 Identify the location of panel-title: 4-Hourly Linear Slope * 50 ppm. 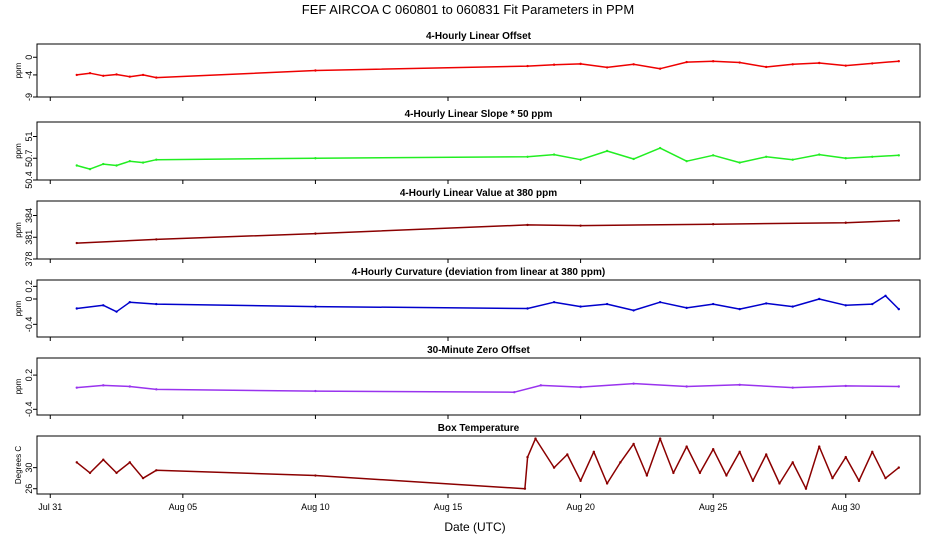
(479, 114).